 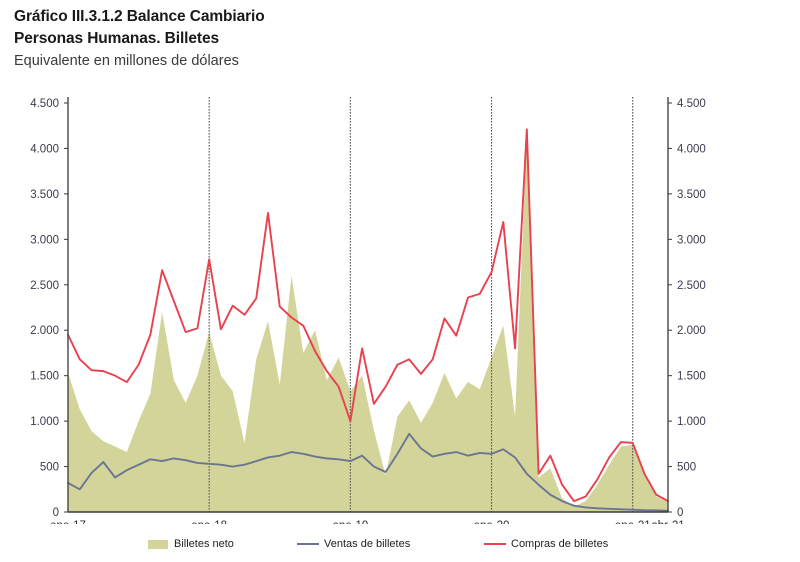 What do you see at coordinates (691, 104) in the screenshot?
I see `y-tick-label-right: 4.500` at bounding box center [691, 104].